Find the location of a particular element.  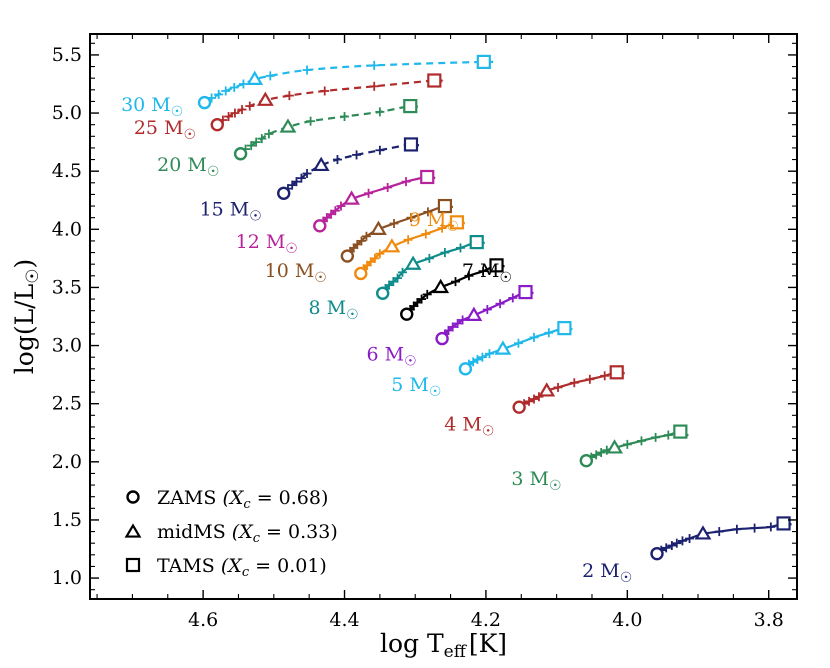

mass-label-4: 4 M☉ is located at coordinates (469, 426).